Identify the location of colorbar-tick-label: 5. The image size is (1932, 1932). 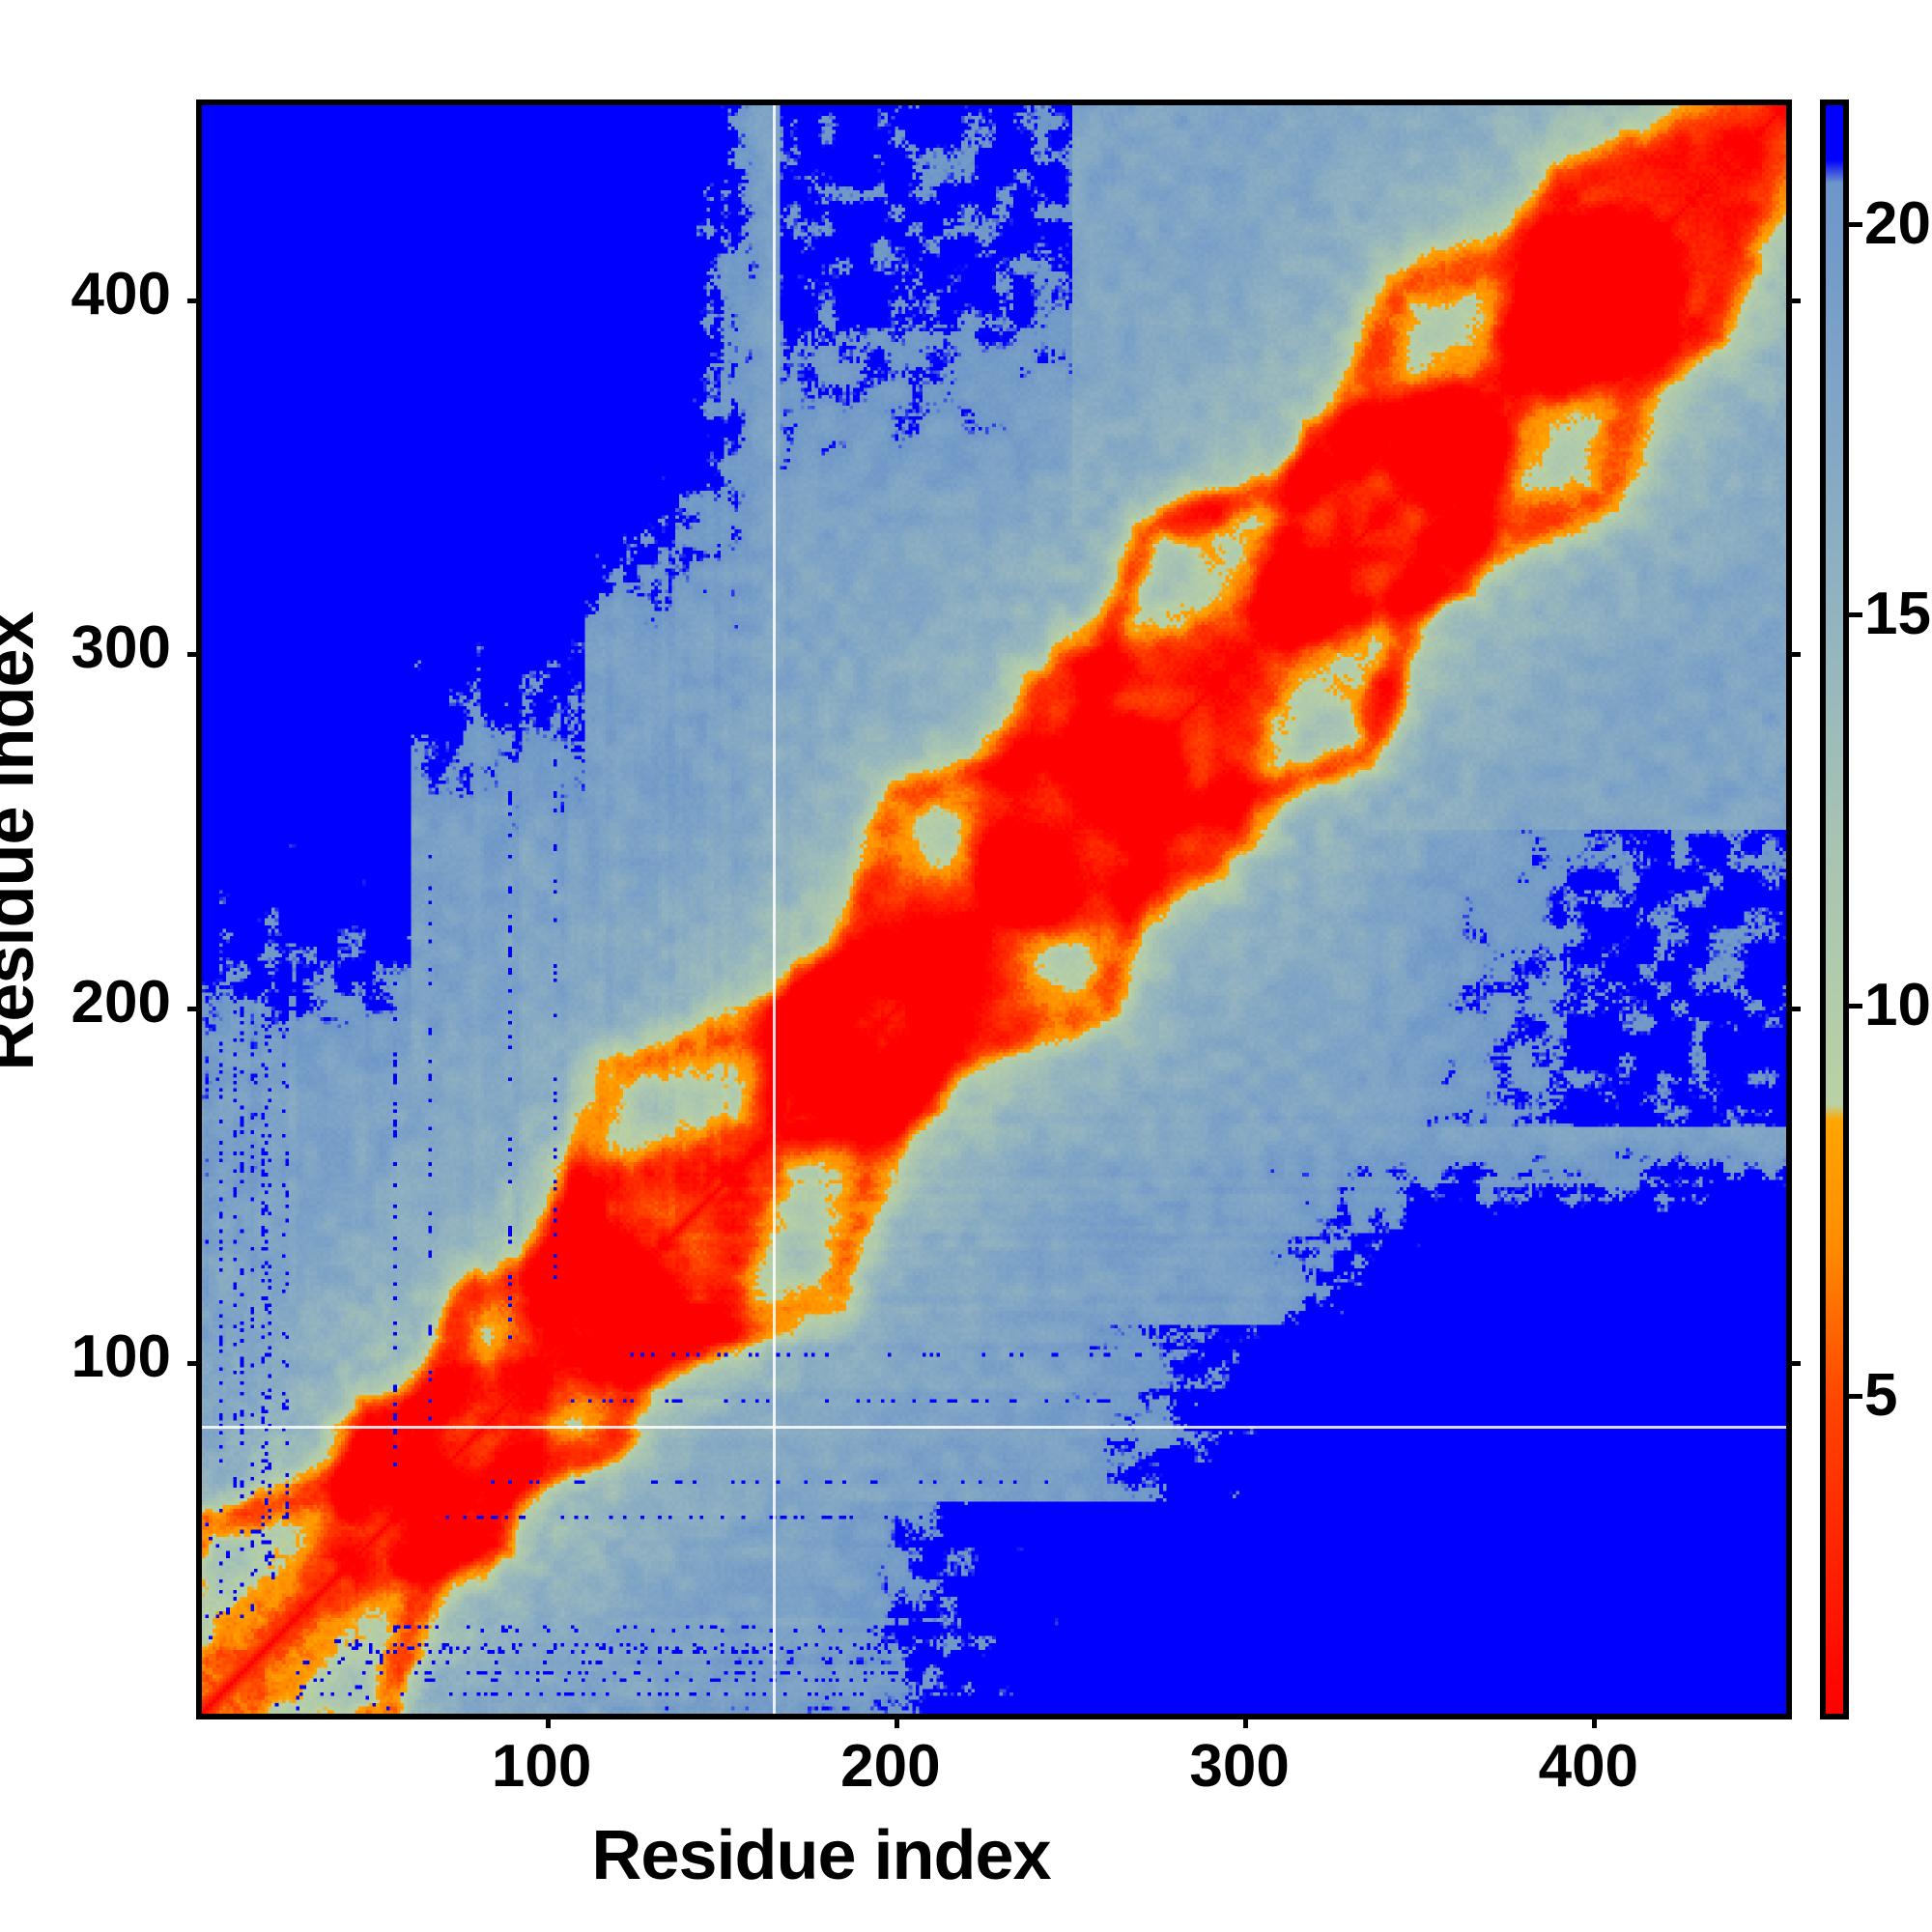
(1881, 1395).